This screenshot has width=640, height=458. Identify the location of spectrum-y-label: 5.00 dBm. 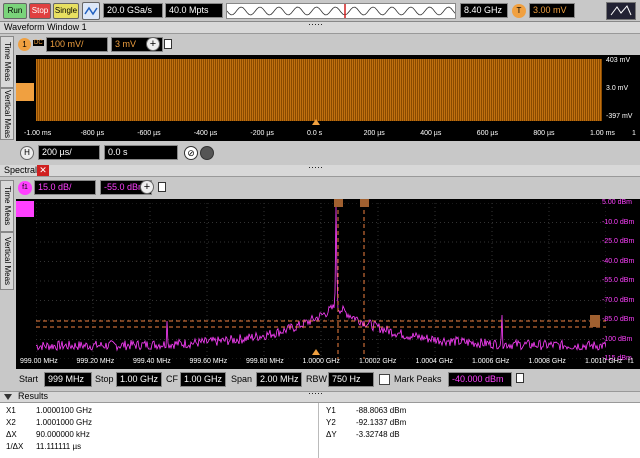
(617, 202).